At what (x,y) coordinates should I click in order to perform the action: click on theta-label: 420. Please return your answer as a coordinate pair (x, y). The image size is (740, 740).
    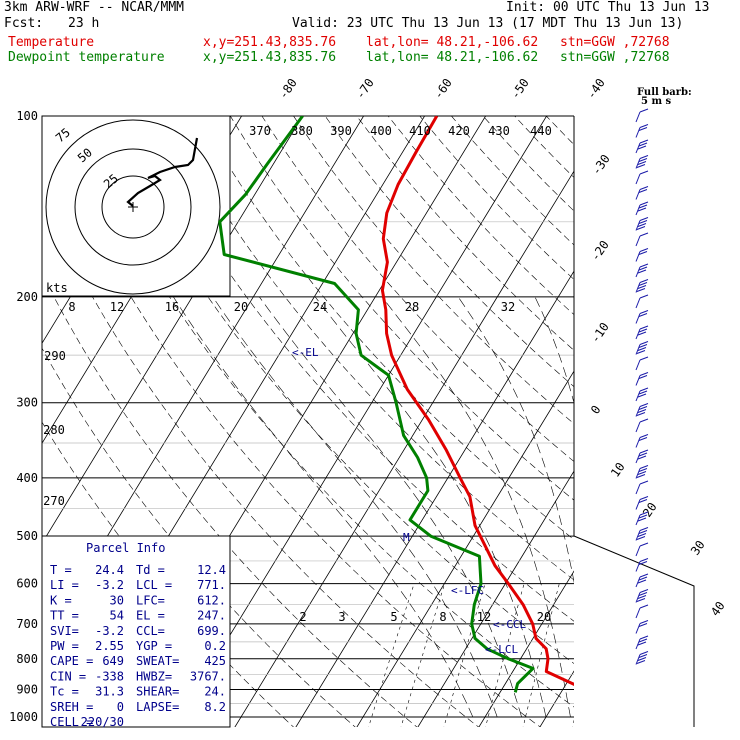
    Looking at the image, I should click on (459, 131).